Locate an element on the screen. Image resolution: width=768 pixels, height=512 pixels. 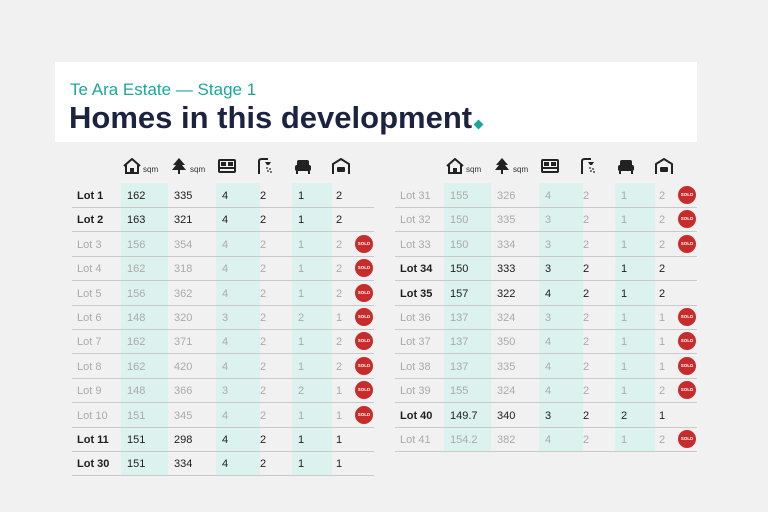
lot-row: Lot 30 151 334 4 2 1 1 is located at coordinates (223, 464).